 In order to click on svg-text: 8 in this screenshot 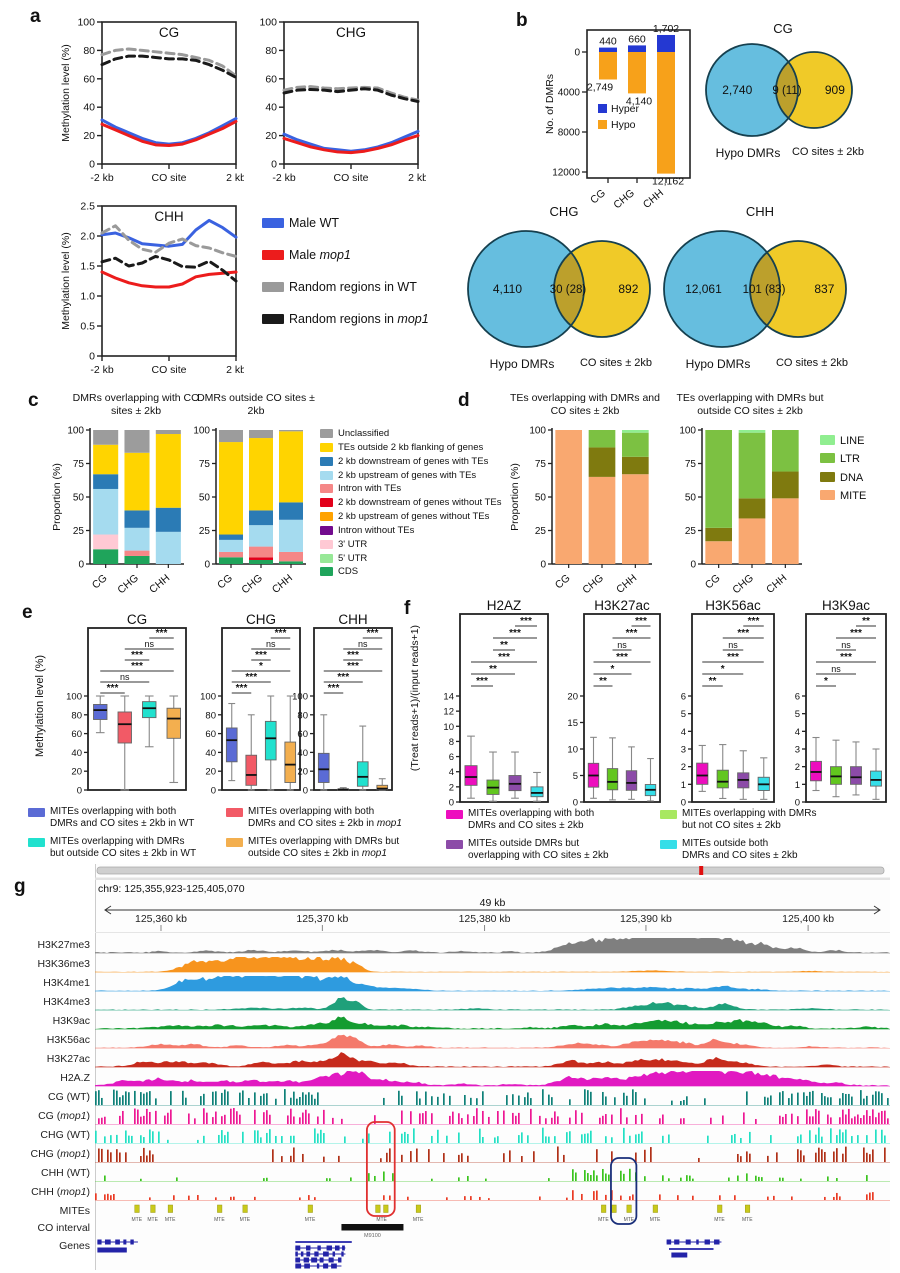, I will do `click(451, 742)`.